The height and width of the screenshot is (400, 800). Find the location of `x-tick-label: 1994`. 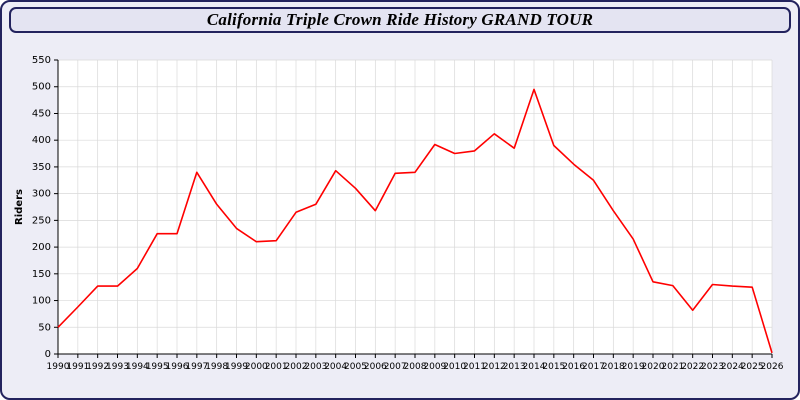

x-tick-label: 1994 is located at coordinates (137, 367).